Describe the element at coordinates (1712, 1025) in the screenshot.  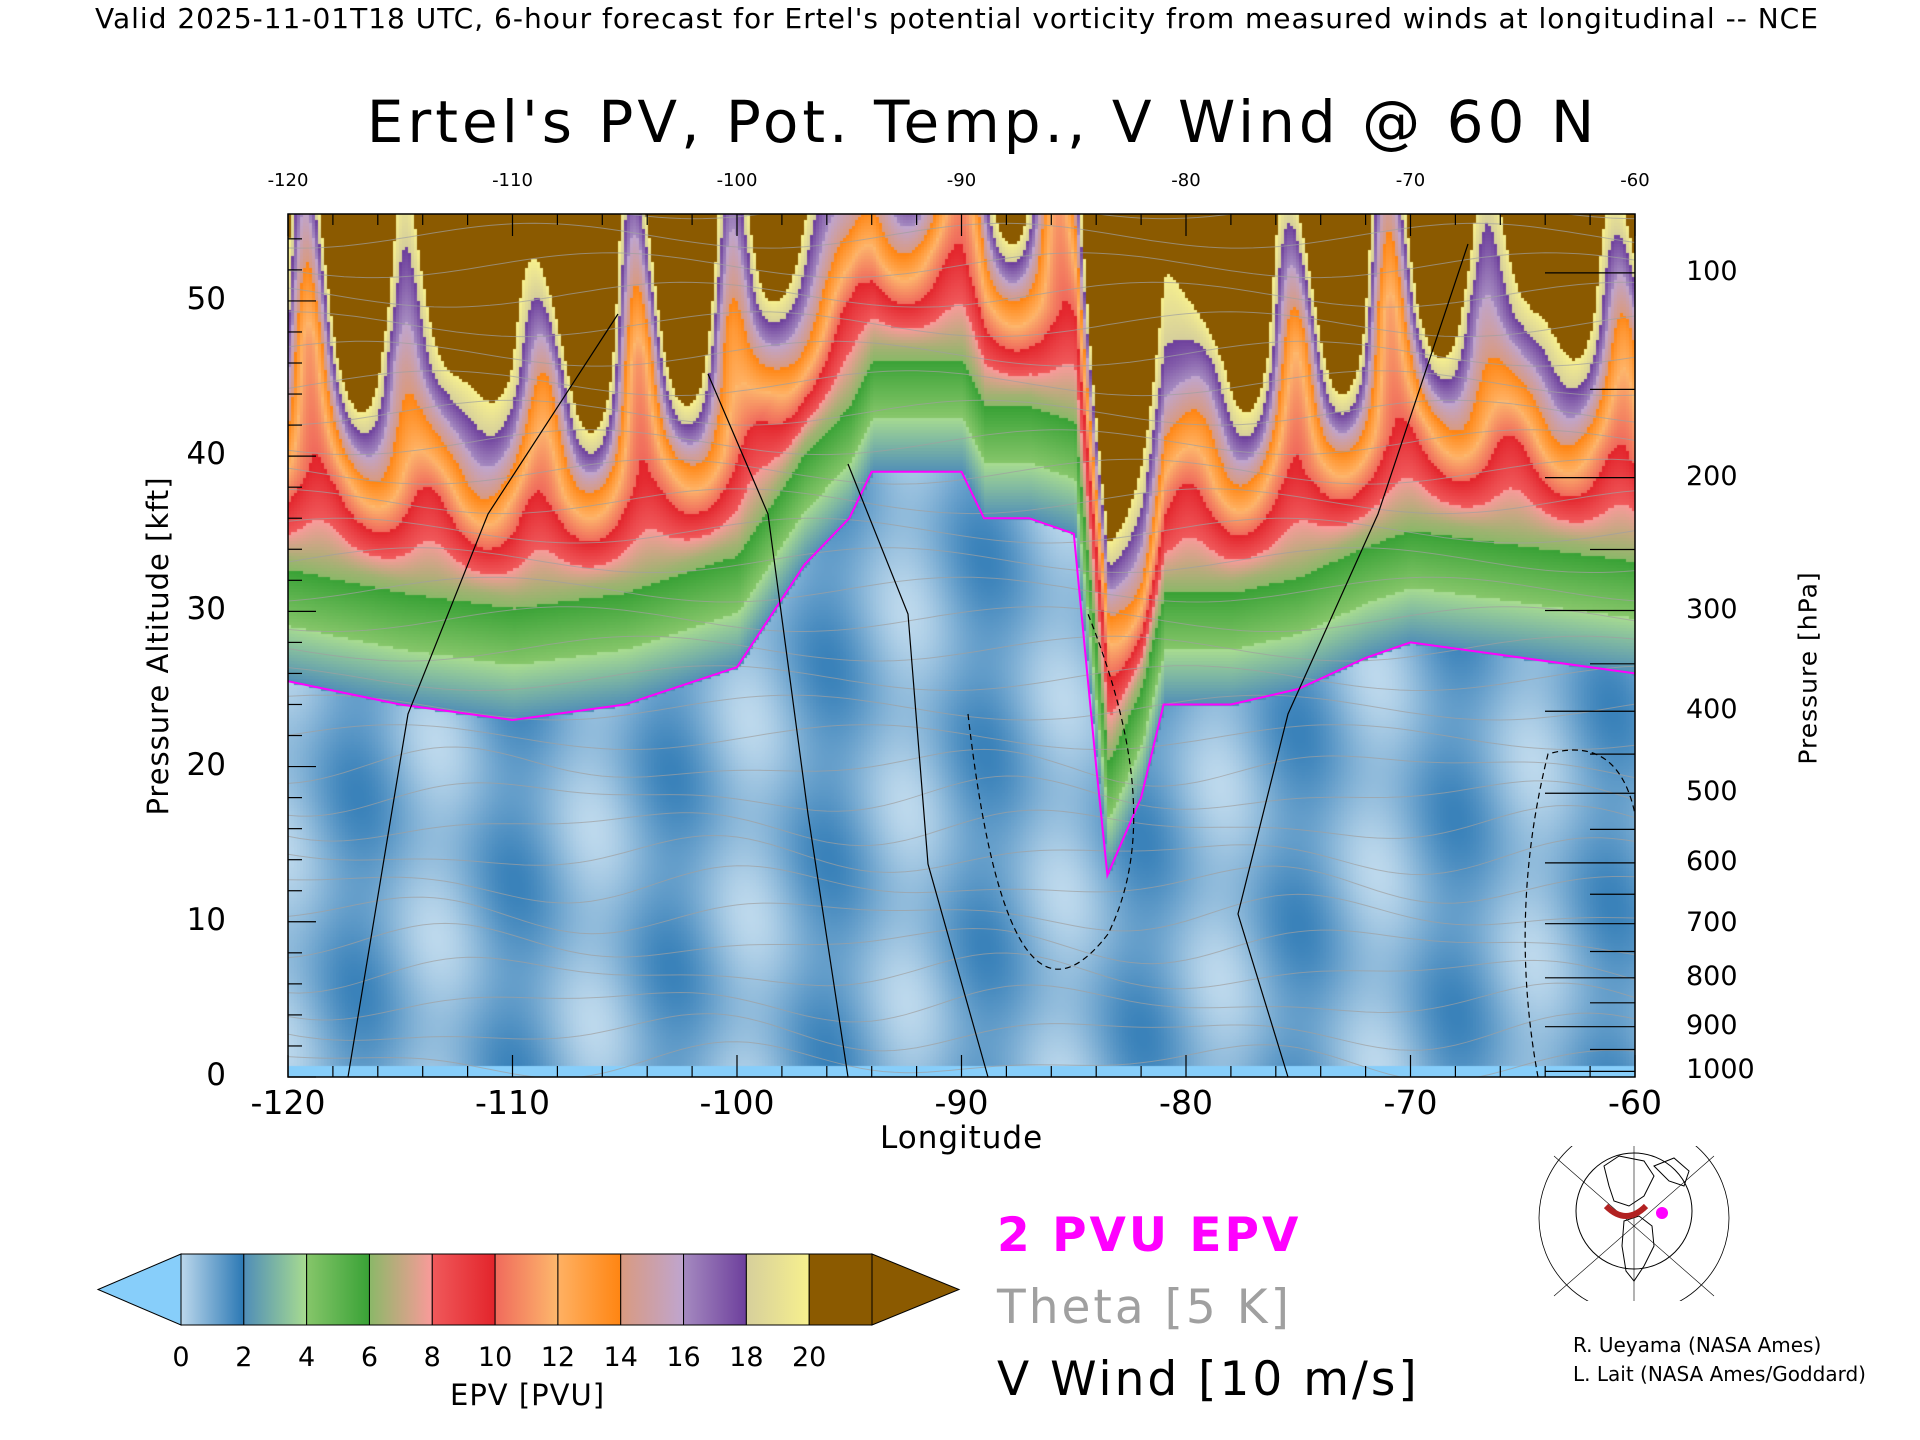
I see `pressure-tick-label: 900` at that location.